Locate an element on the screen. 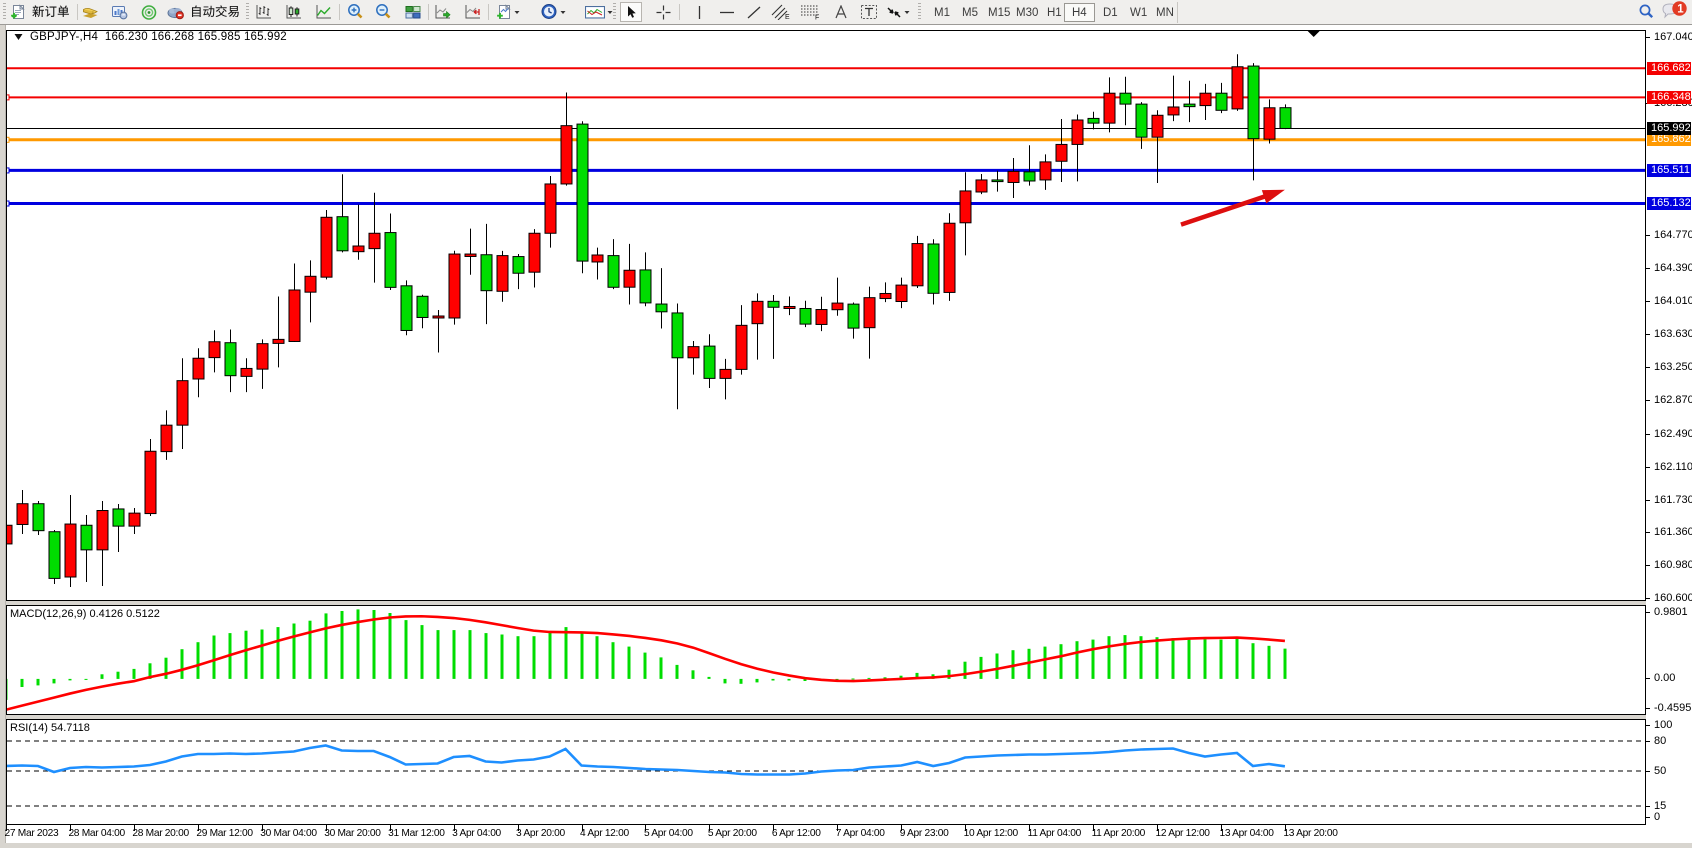 The height and width of the screenshot is (848, 1692). text-tool-button is located at coordinates (841, 12).